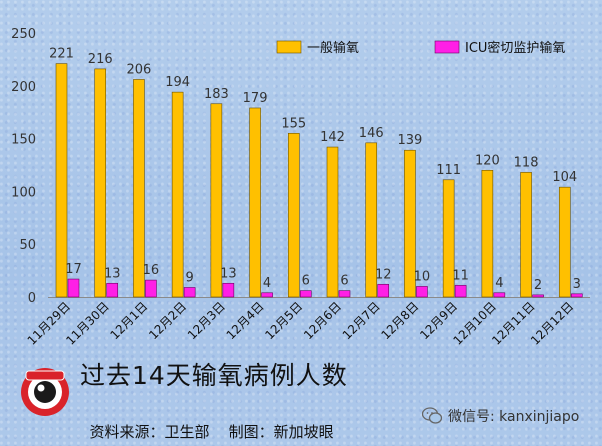 Image resolution: width=602 pixels, height=446 pixels. What do you see at coordinates (432, 415) in the screenshot?
I see `wechat-icon` at bounding box center [432, 415].